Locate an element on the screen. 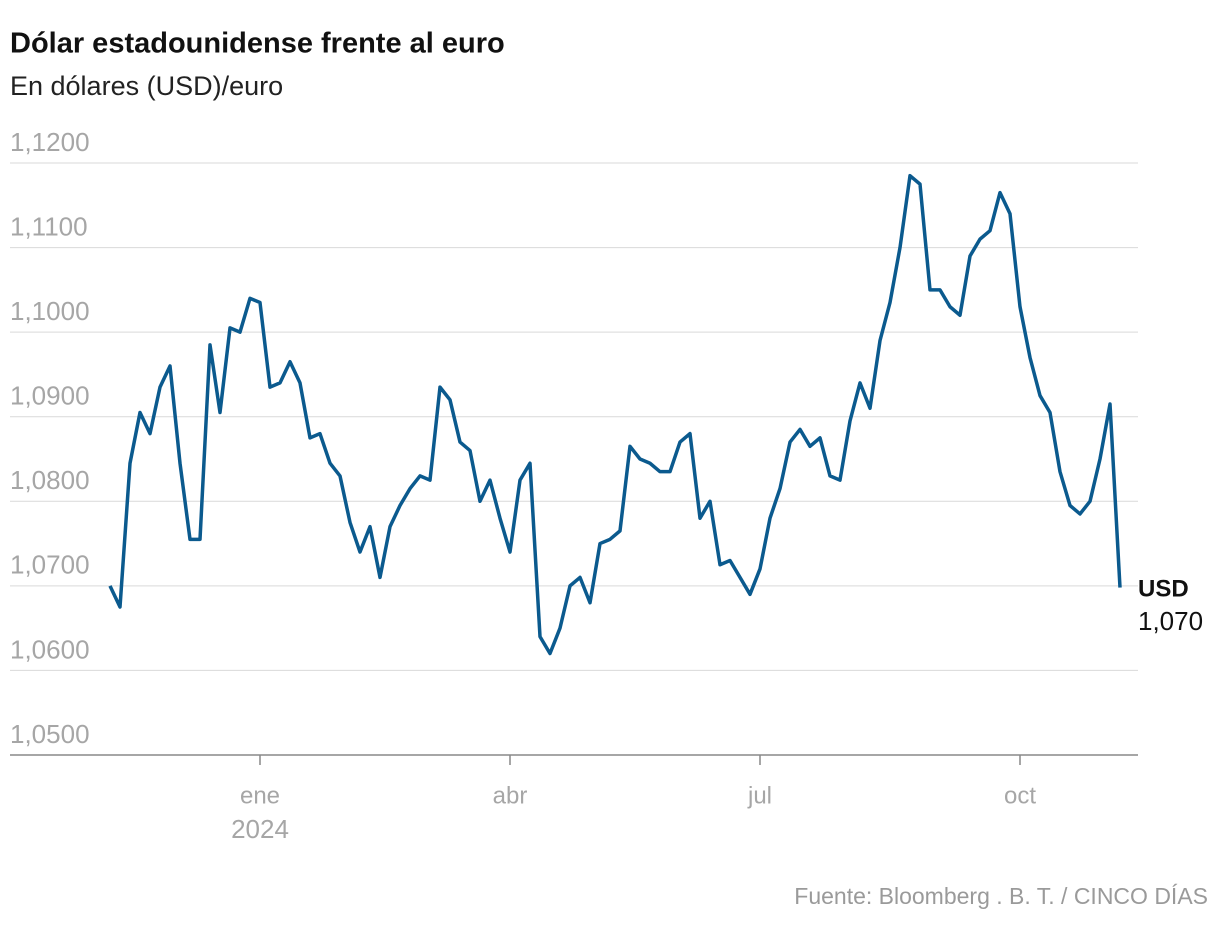  y-tick-label: 1,0500 is located at coordinates (50, 734).